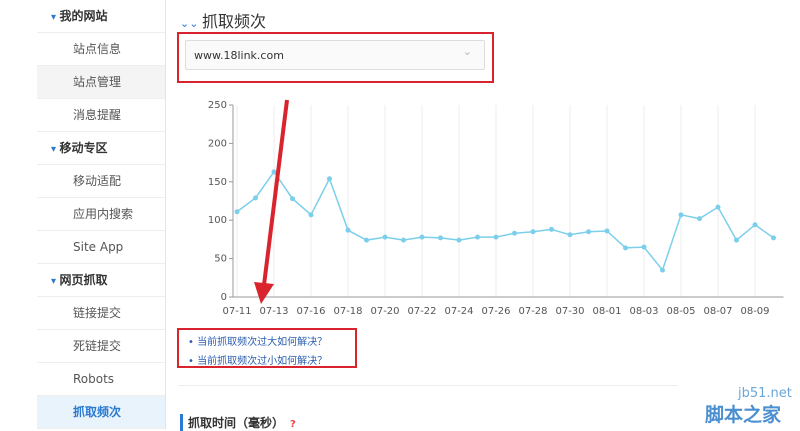 The height and width of the screenshot is (431, 800). What do you see at coordinates (310, 311) in the screenshot?
I see `x-tick-label: 07-16` at bounding box center [310, 311].